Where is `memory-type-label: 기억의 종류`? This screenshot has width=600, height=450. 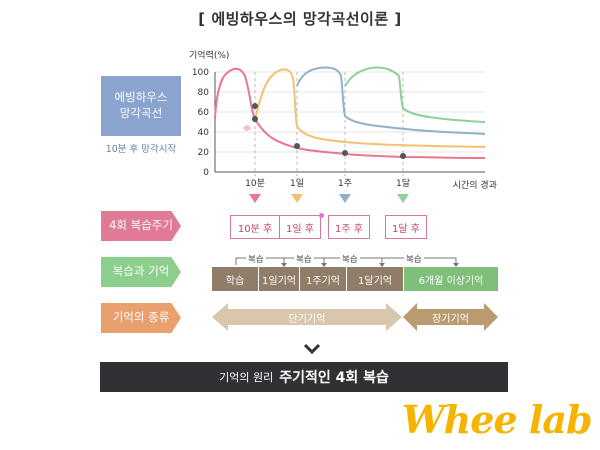 memory-type-label: 기억의 종류 is located at coordinates (141, 317).